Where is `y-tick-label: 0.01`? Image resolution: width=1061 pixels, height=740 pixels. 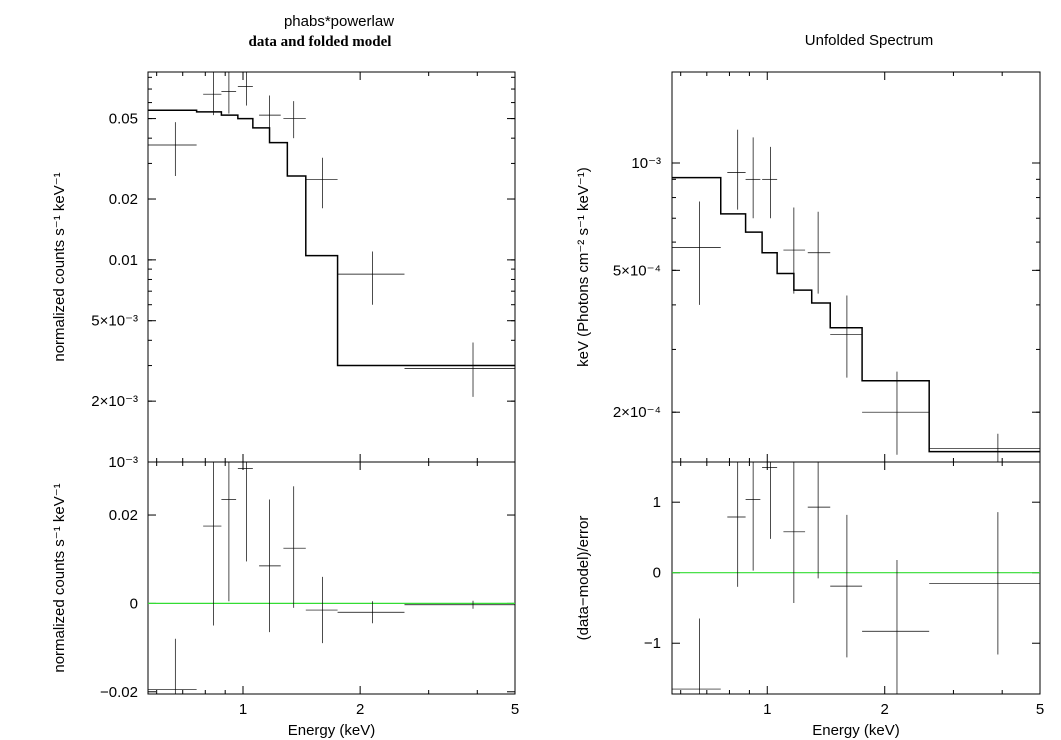 y-tick-label: 0.01 is located at coordinates (123, 260).